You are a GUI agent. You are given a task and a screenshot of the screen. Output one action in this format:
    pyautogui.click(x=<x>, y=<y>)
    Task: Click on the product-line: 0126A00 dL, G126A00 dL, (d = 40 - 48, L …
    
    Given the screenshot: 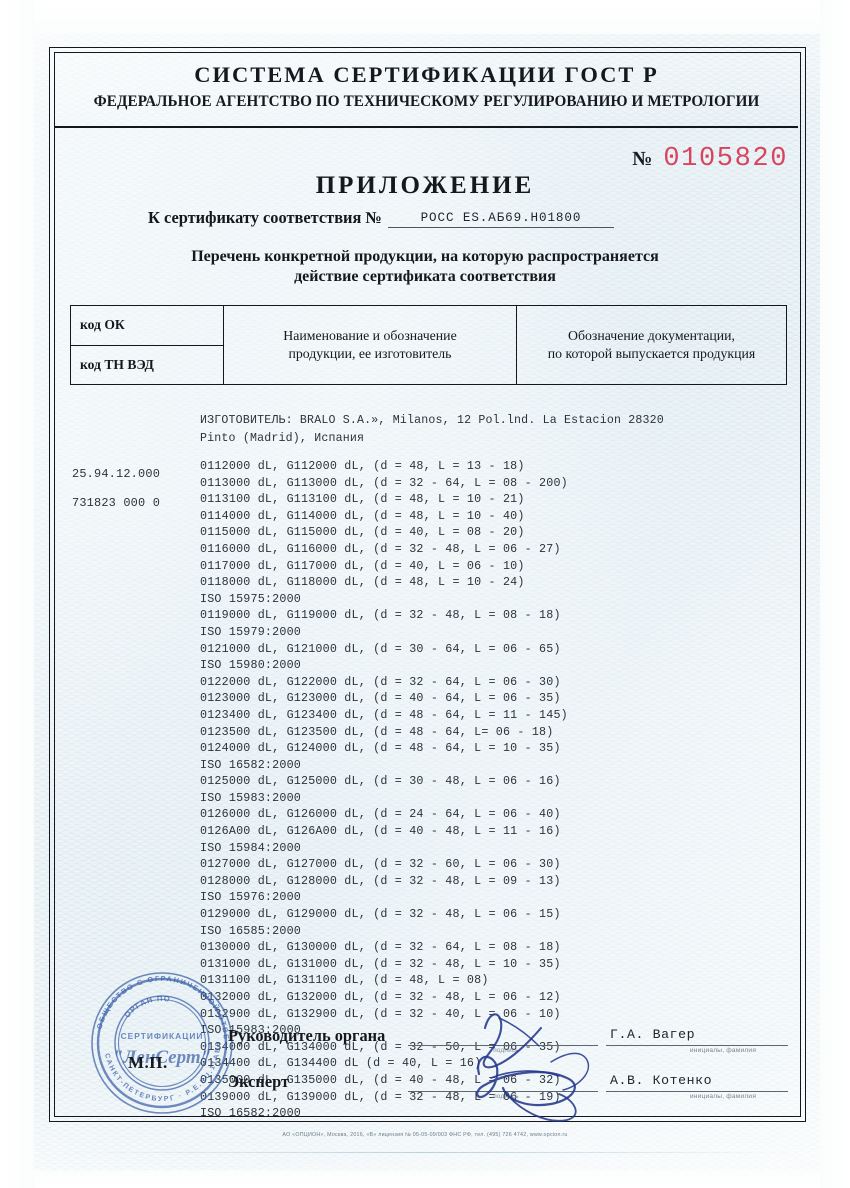 What is the action you would take?
    pyautogui.click(x=380, y=831)
    